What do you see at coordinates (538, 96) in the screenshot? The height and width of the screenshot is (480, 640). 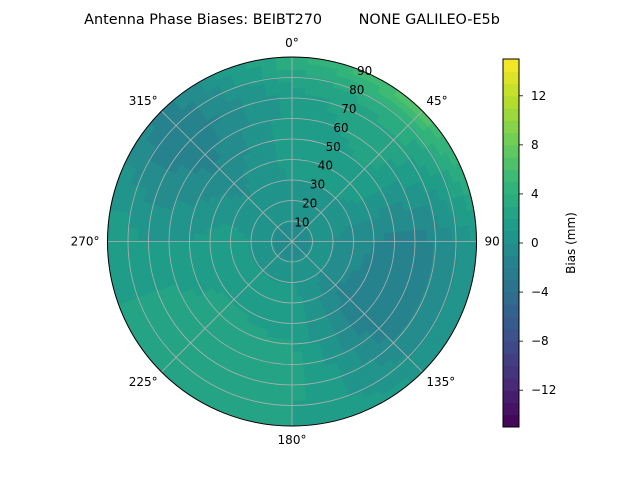 I see `colorbar-tick-label: 12` at bounding box center [538, 96].